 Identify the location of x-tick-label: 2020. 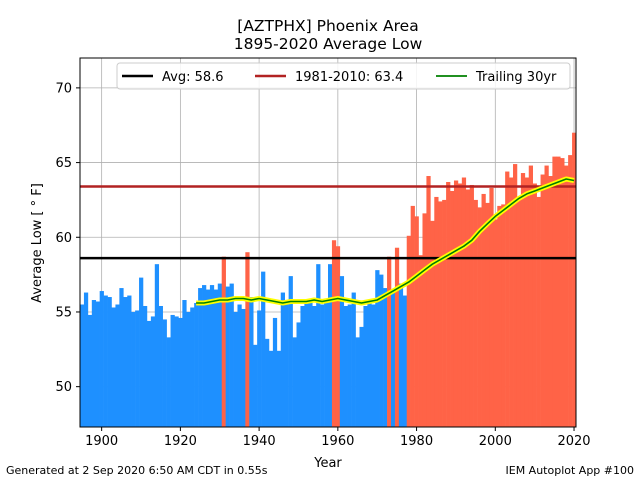
(573, 441).